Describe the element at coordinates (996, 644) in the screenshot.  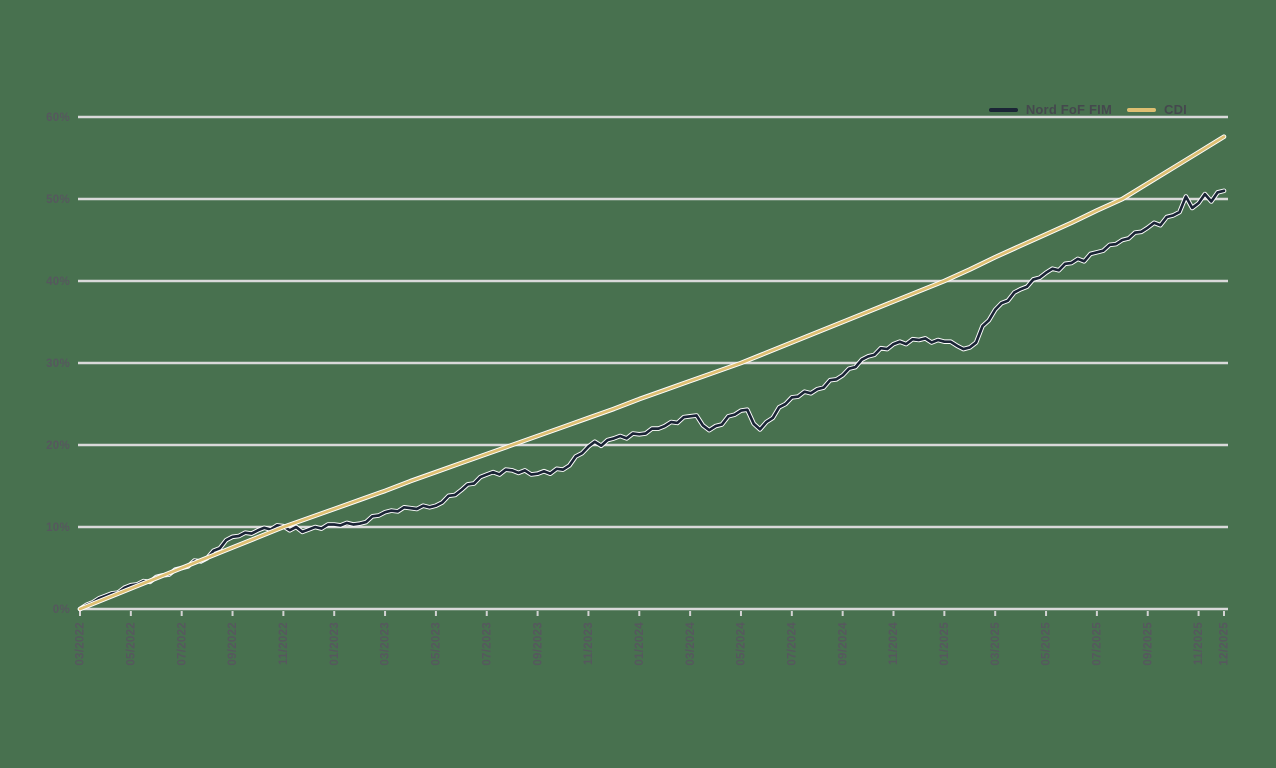
I see `x-axis-label: 03/2025` at that location.